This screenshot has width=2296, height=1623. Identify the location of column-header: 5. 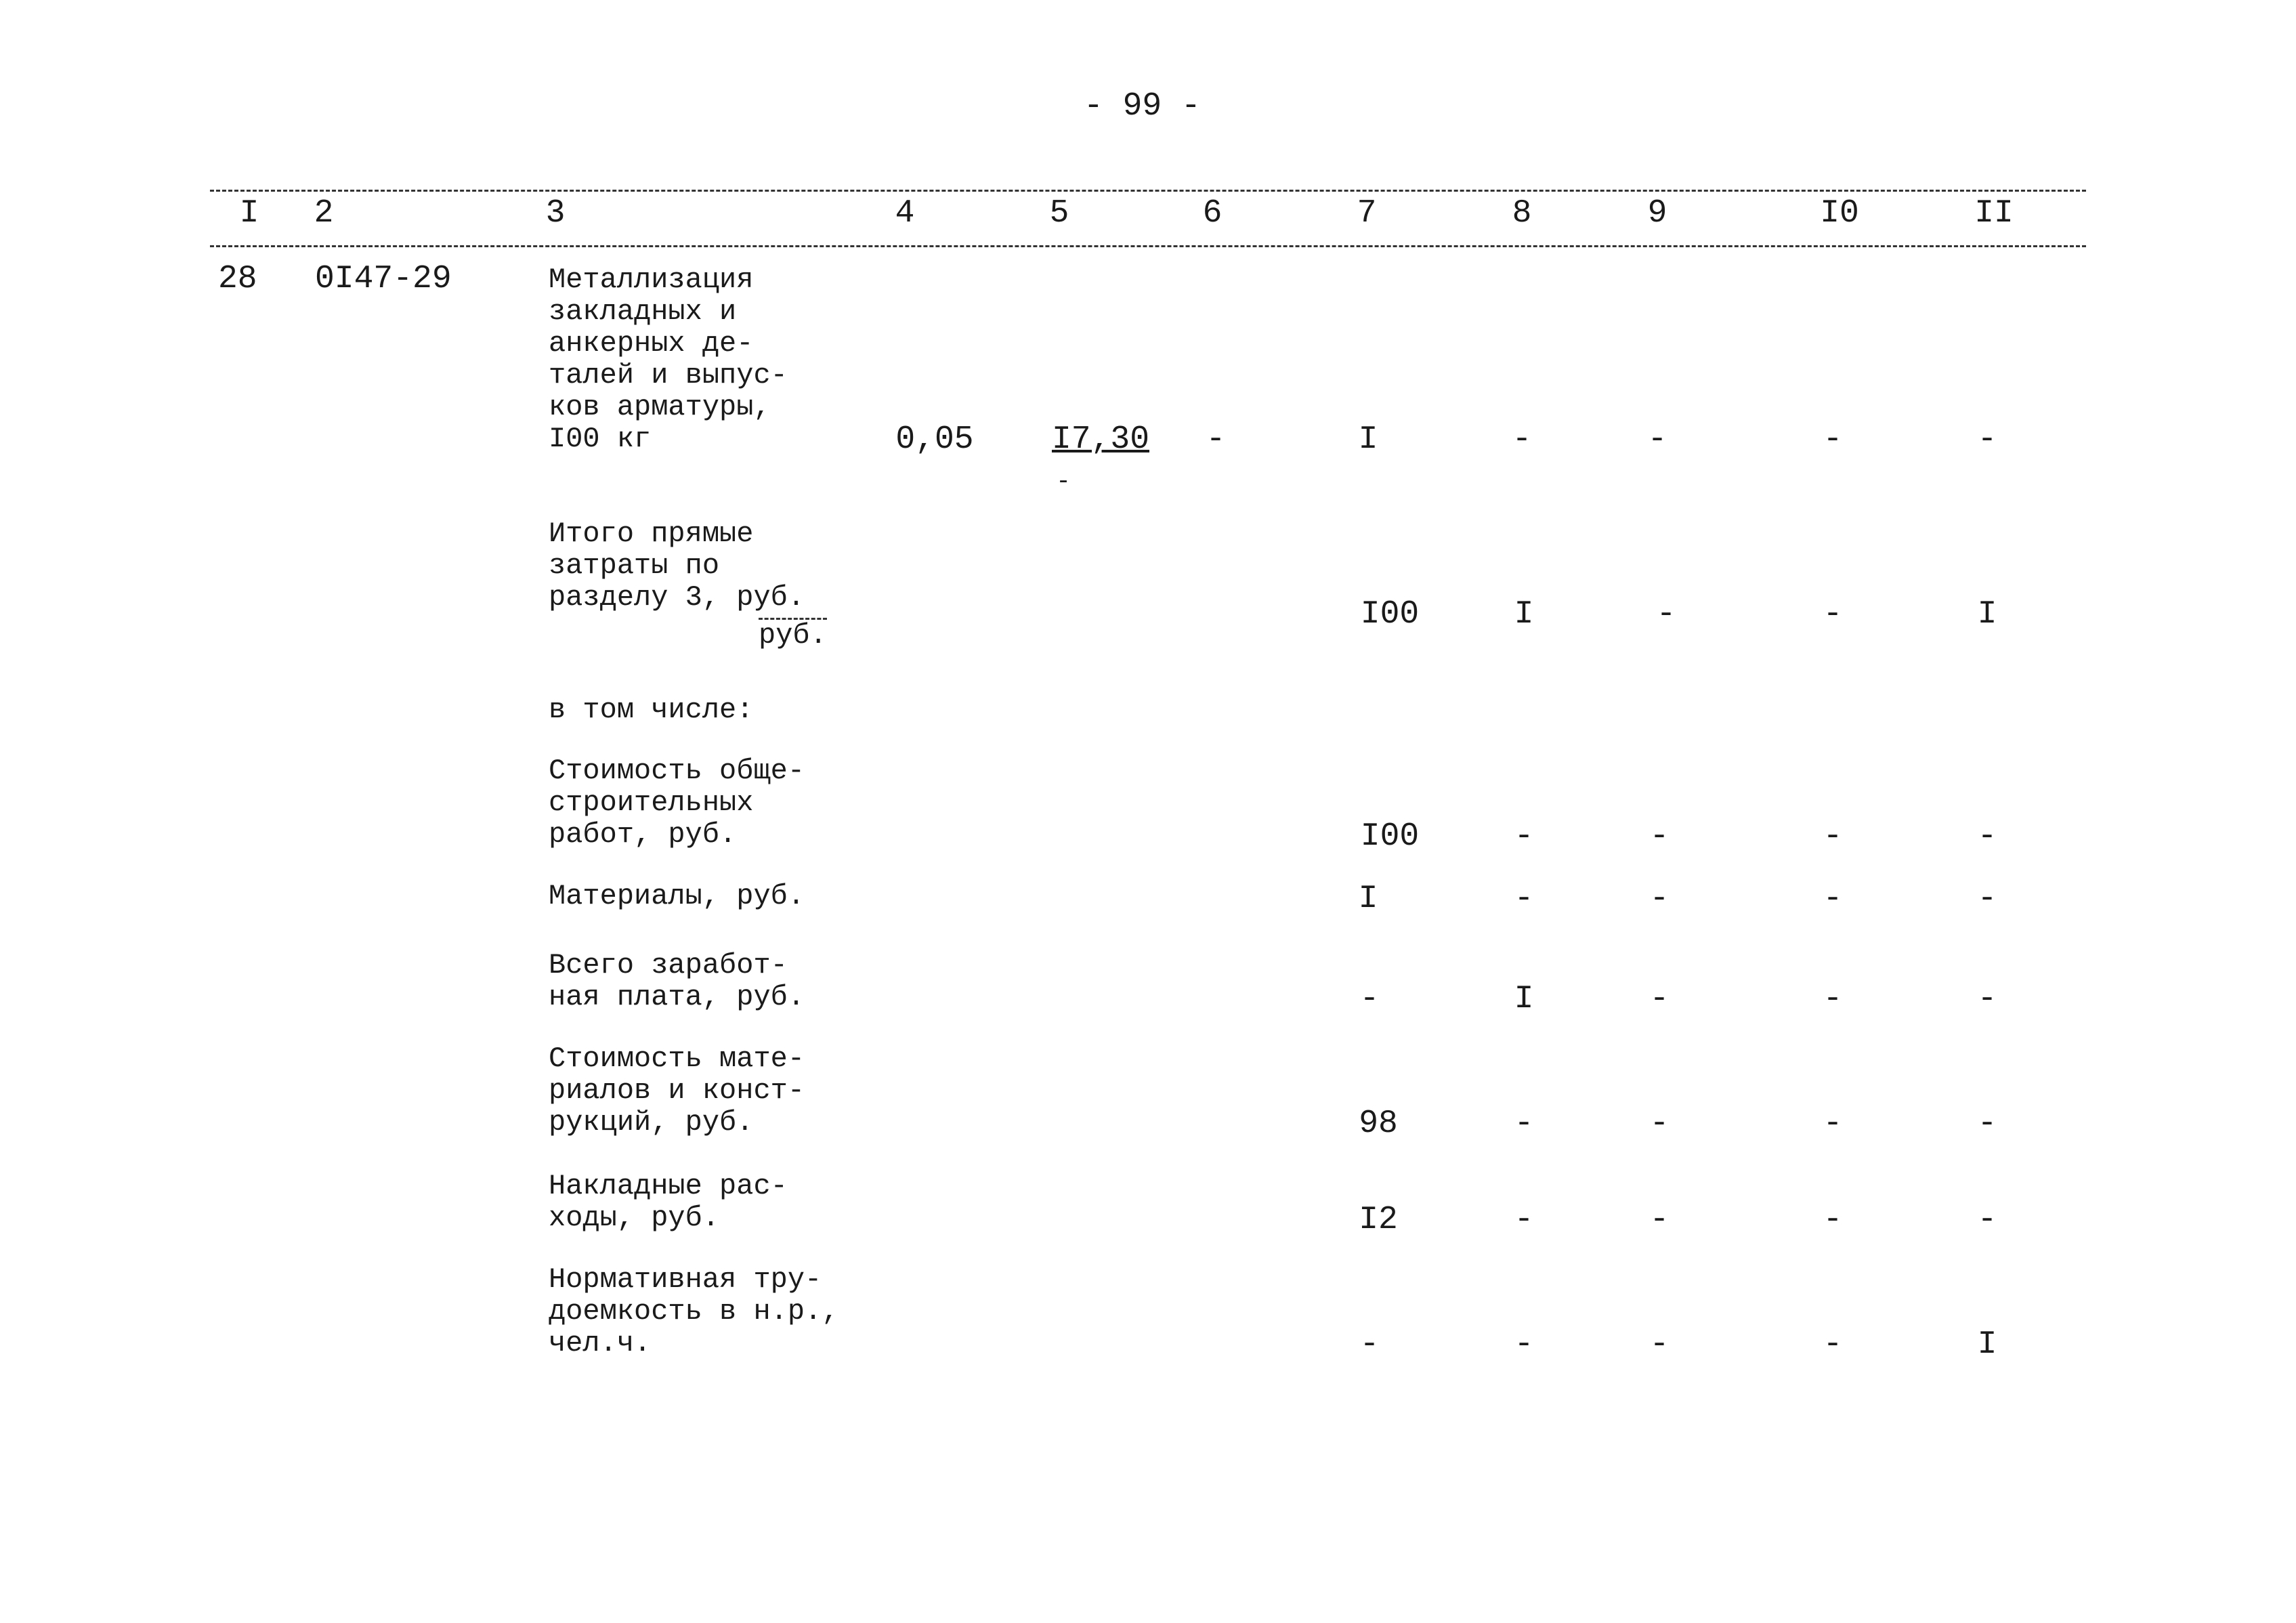
(1059, 213).